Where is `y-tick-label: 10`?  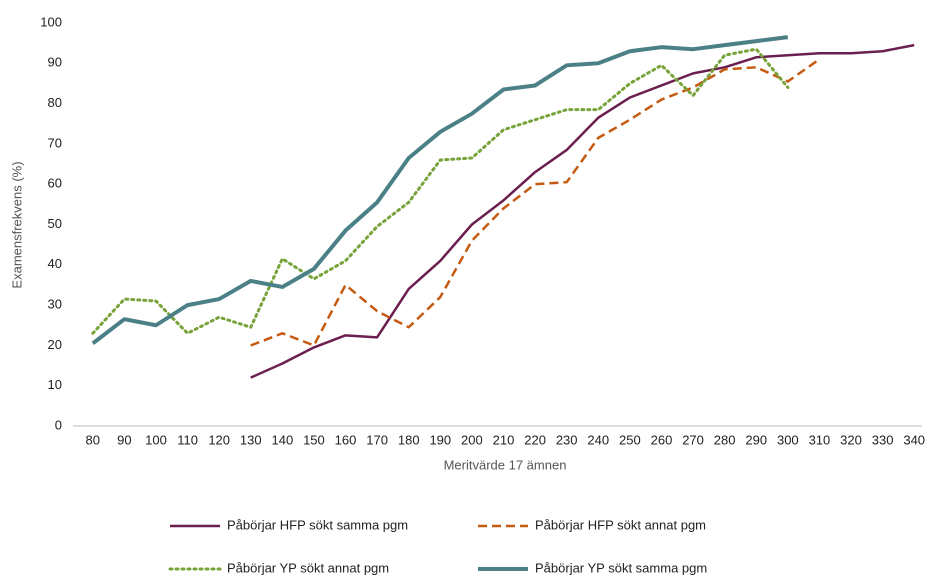 y-tick-label: 10 is located at coordinates (55, 384).